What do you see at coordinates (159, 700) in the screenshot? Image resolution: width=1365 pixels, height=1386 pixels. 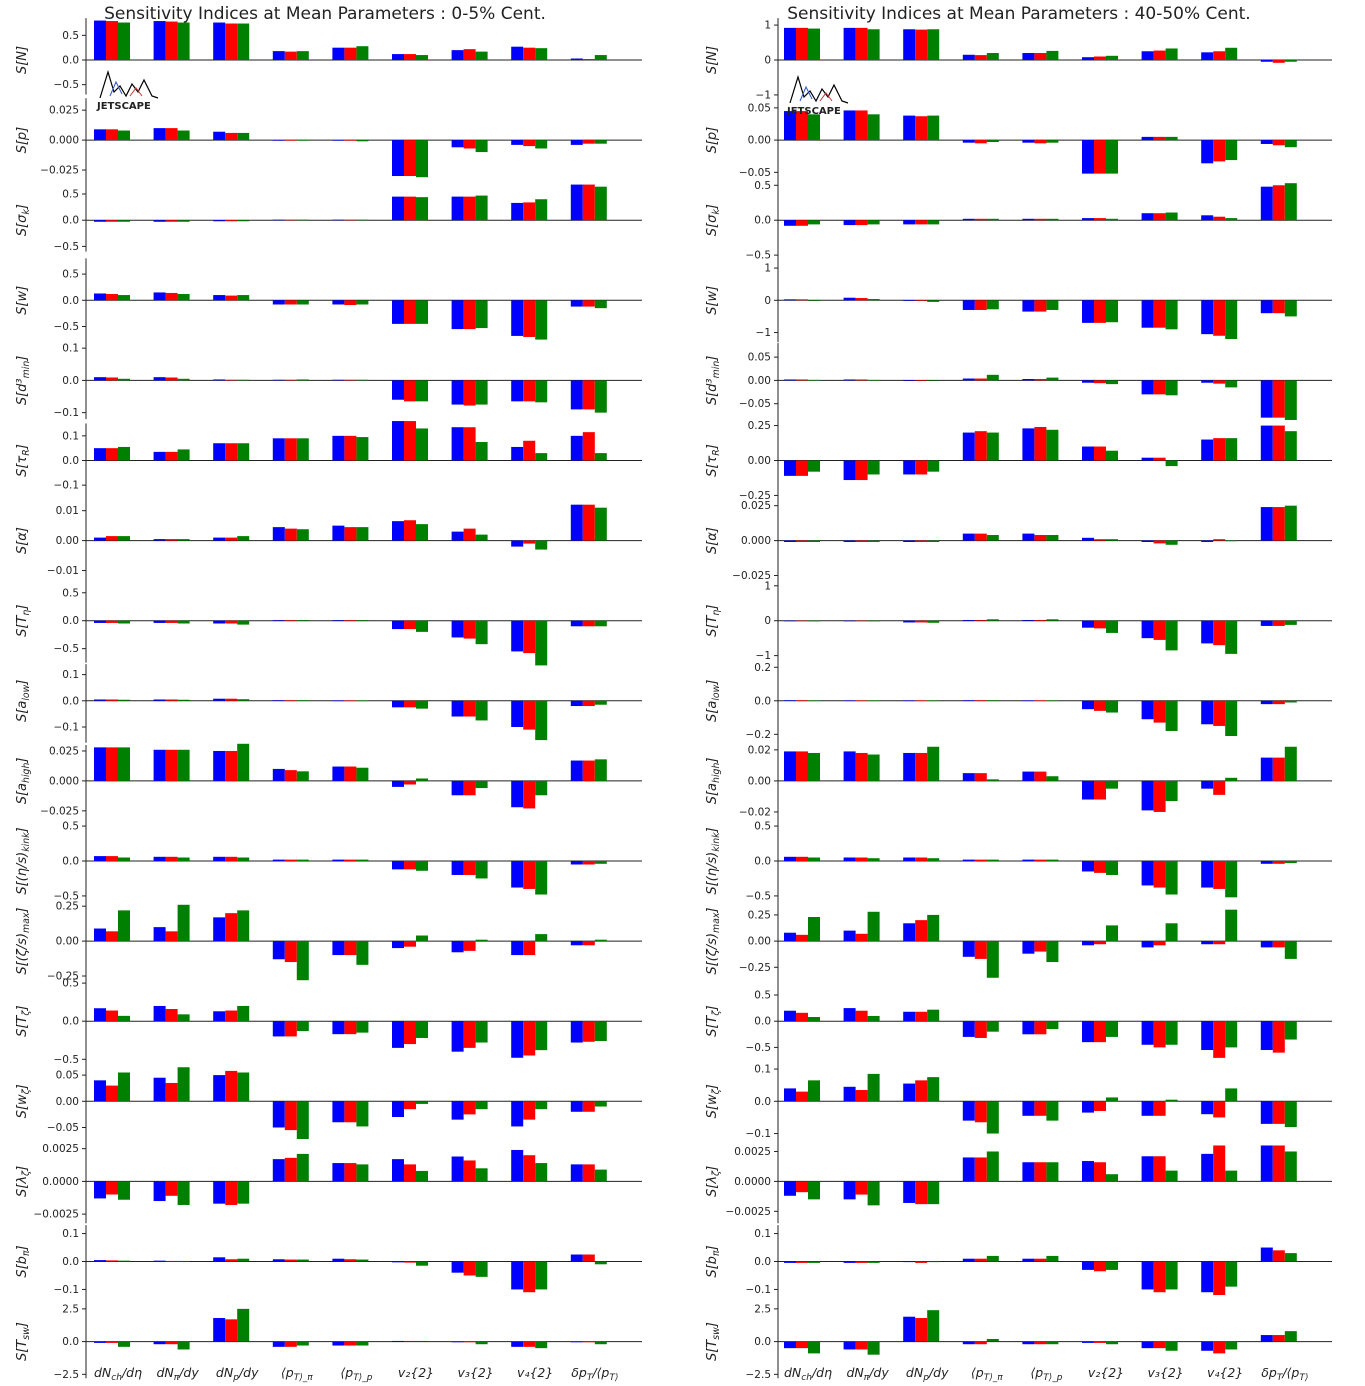 I see `bar-s1-c2` at bounding box center [159, 700].